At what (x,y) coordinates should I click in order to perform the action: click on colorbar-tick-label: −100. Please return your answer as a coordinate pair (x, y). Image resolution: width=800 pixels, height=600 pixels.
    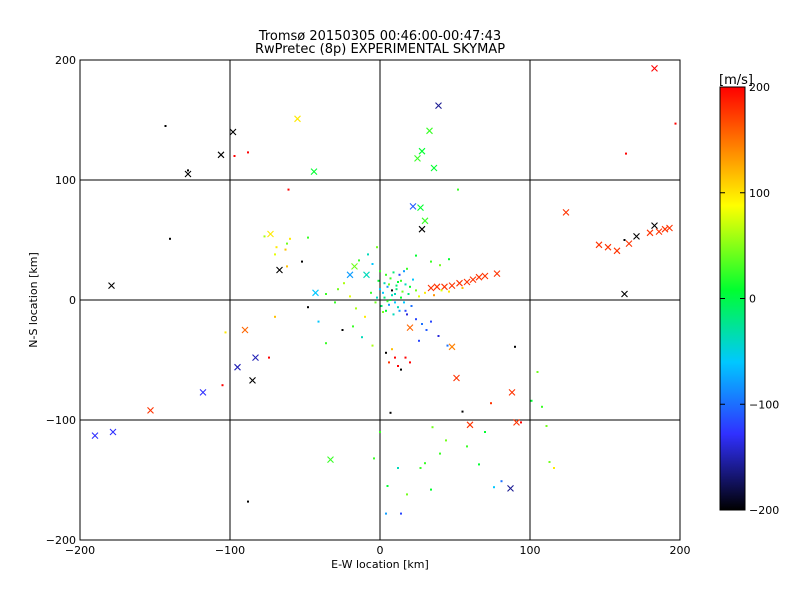
    Looking at the image, I should click on (764, 404).